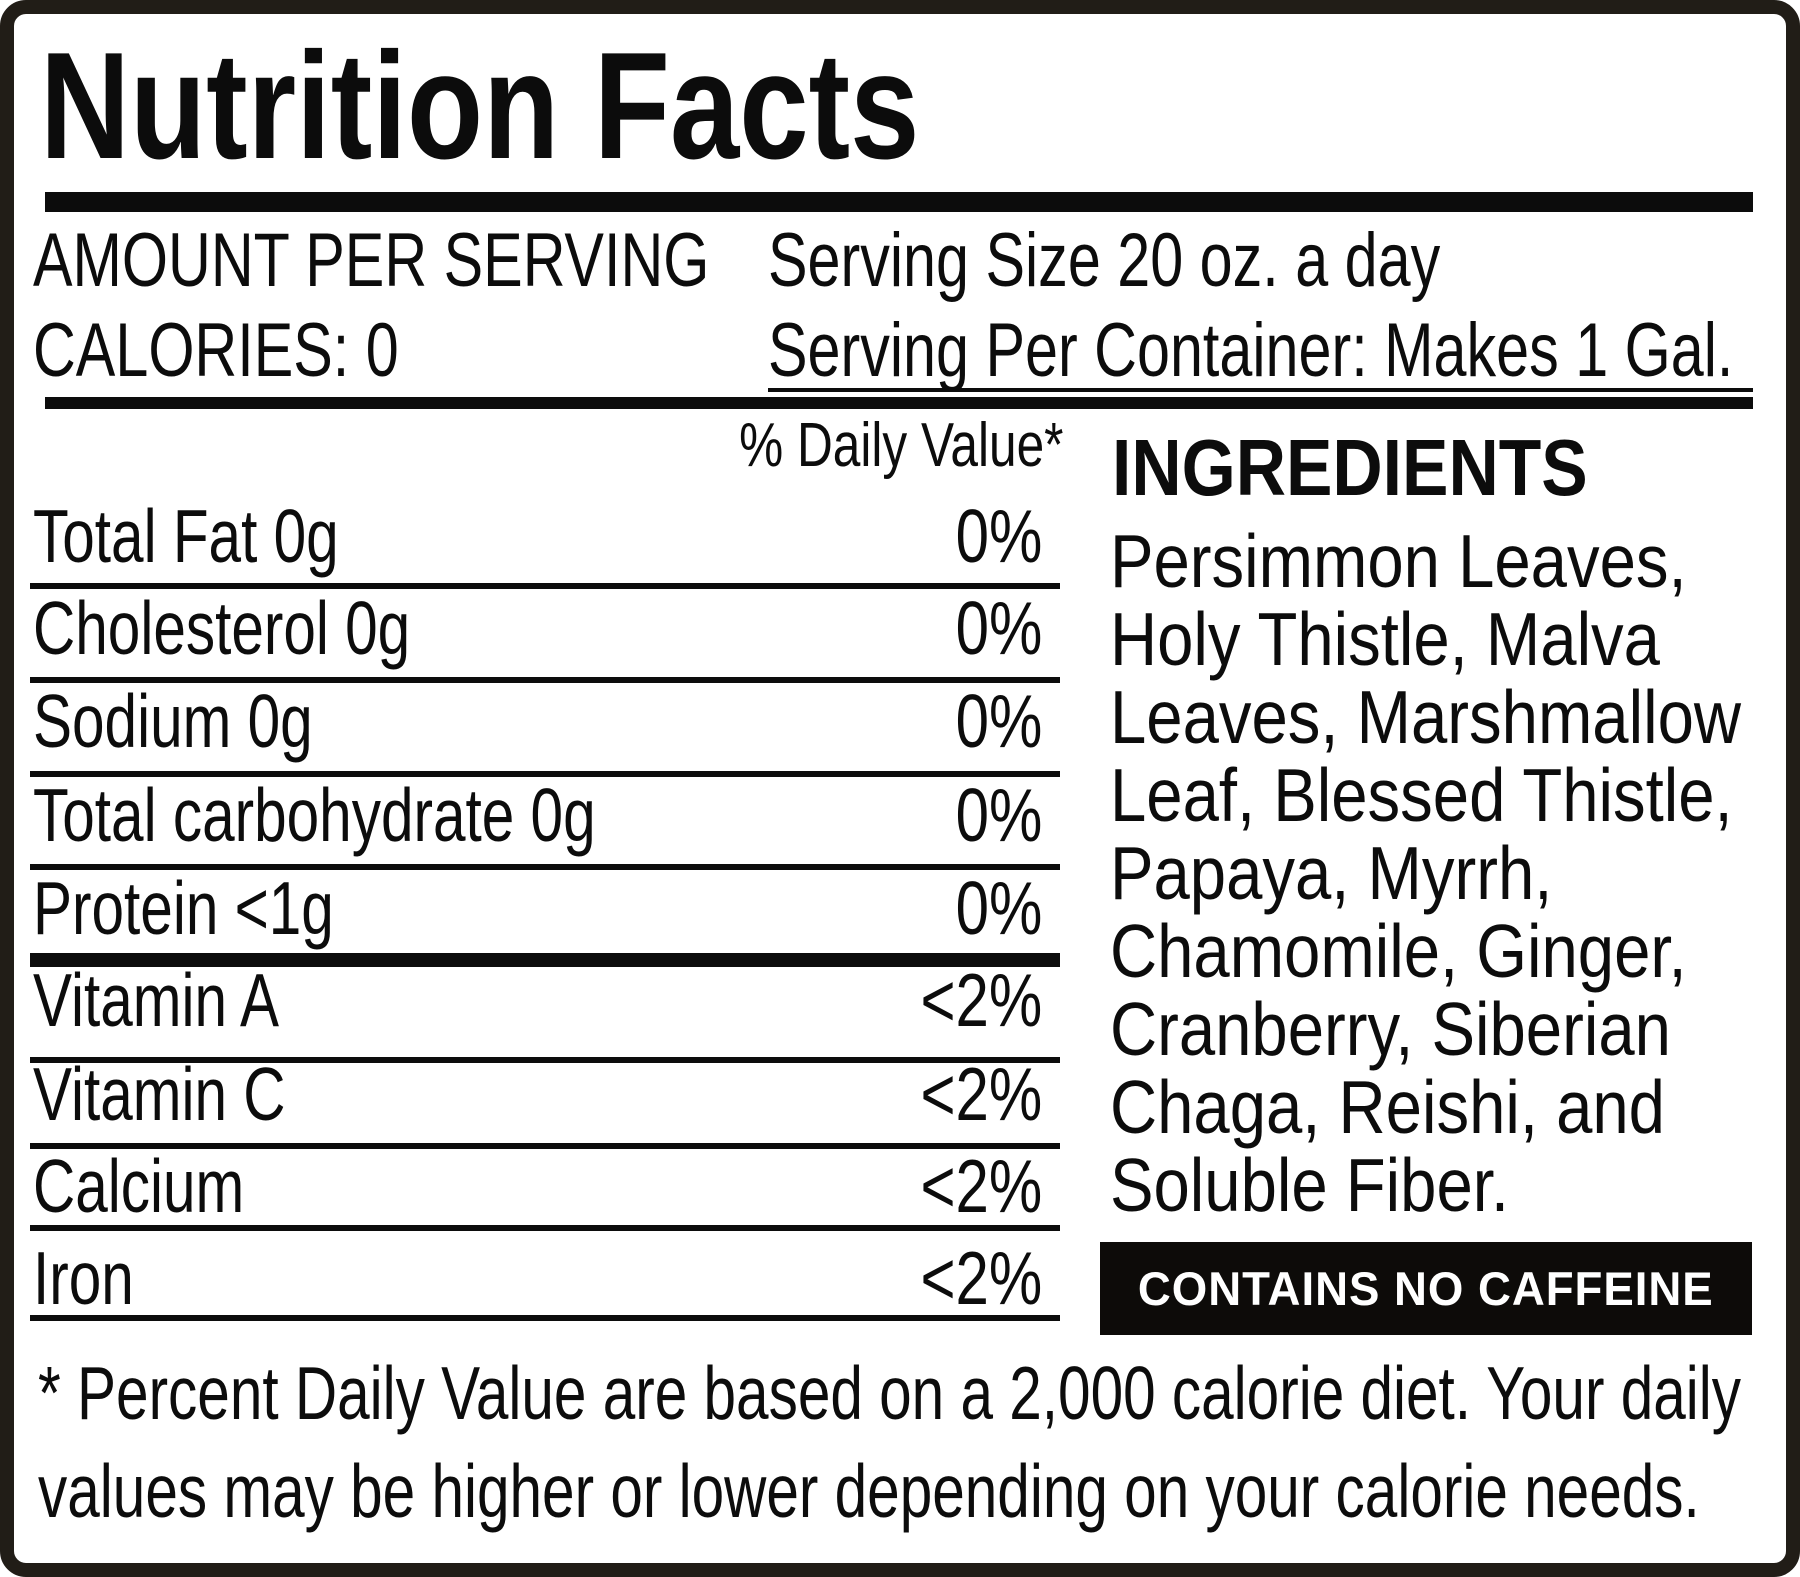 The height and width of the screenshot is (1577, 1800). Describe the element at coordinates (545, 960) in the screenshot. I see `section-divider-thick` at that location.